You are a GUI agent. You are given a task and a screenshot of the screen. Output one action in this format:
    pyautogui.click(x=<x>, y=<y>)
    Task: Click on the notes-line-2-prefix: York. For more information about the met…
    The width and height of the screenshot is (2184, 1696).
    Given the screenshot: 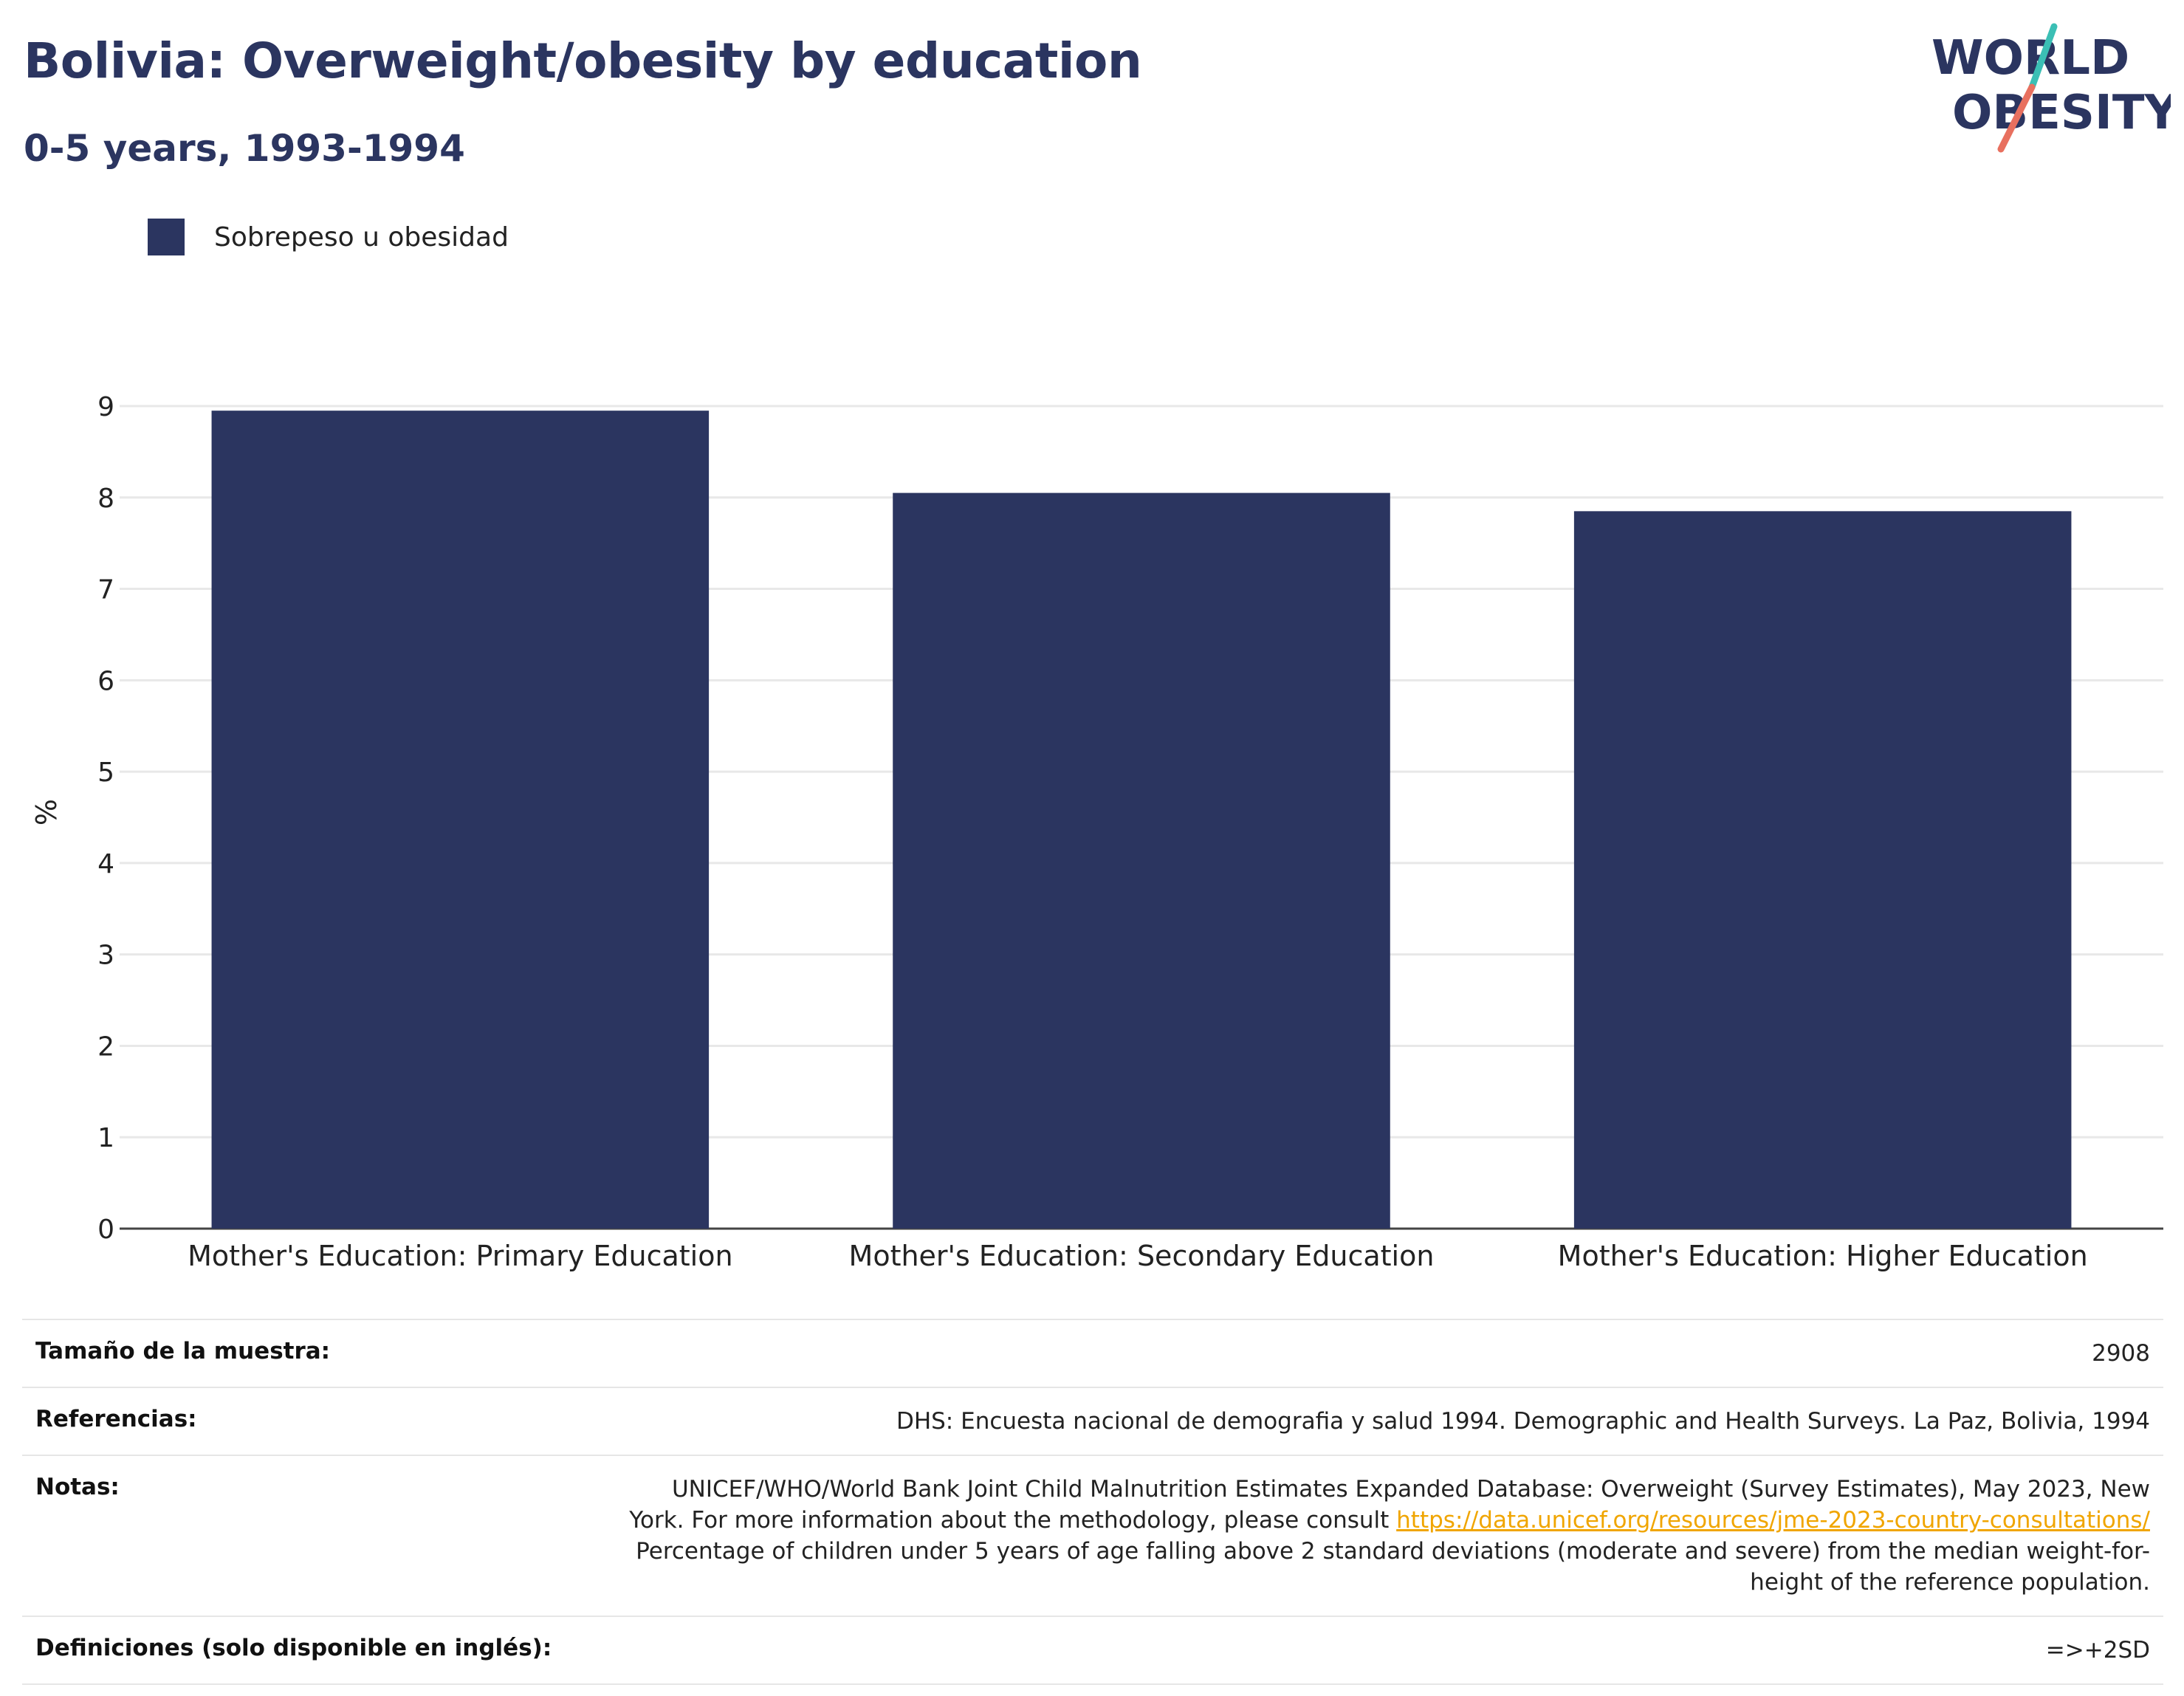 What is the action you would take?
    pyautogui.click(x=1013, y=1520)
    